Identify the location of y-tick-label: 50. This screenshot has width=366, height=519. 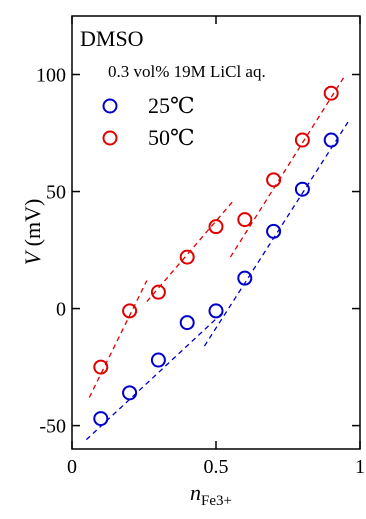
(56, 193).